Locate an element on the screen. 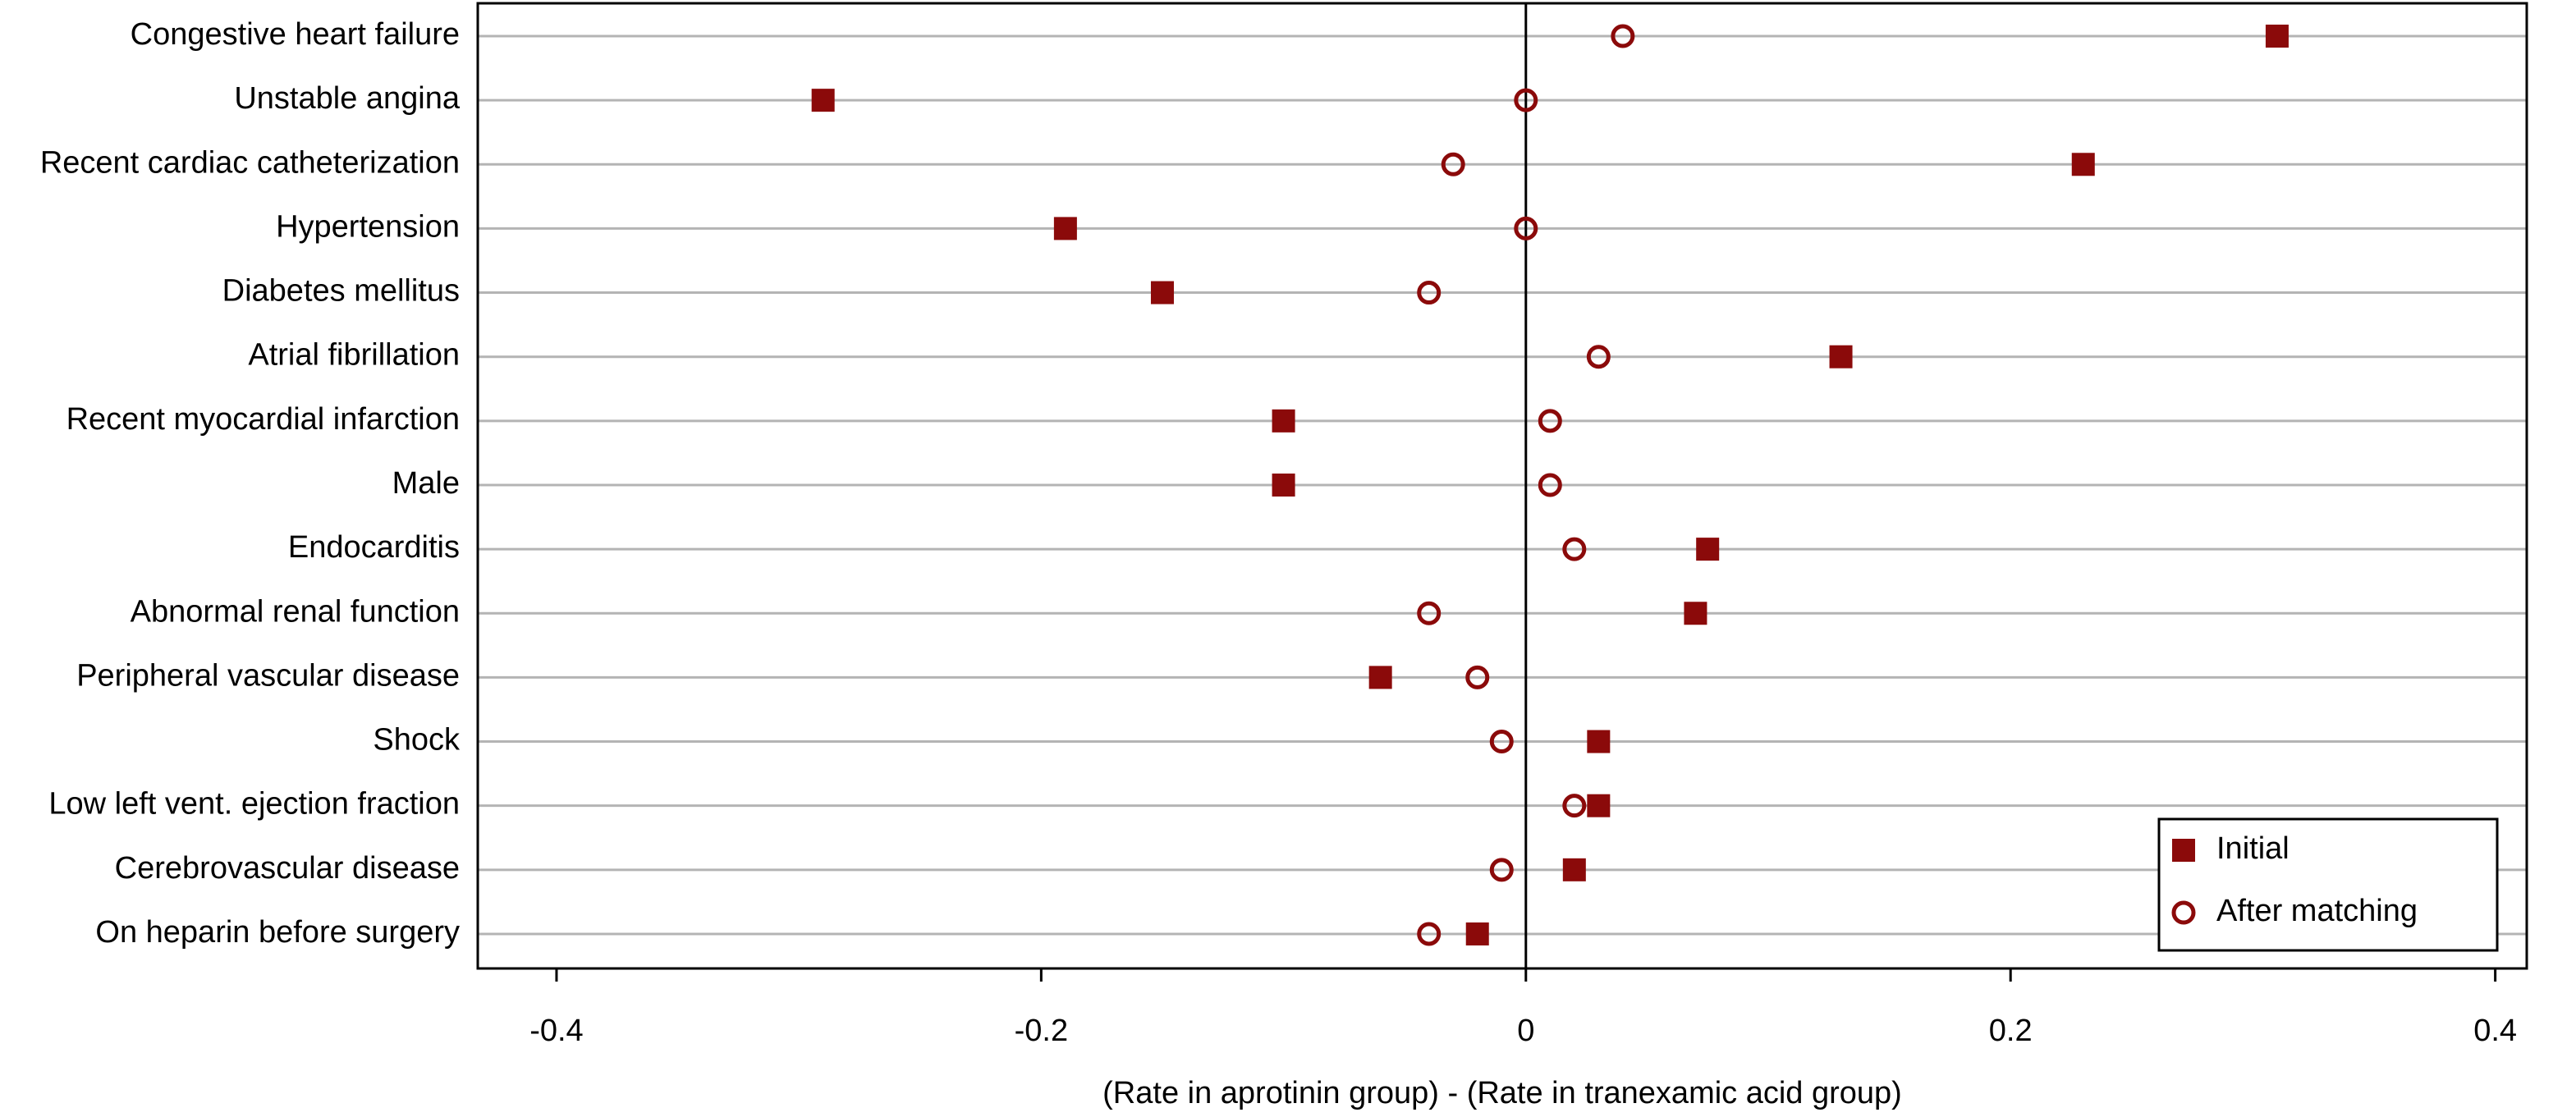 The height and width of the screenshot is (1117, 2576). y-tick-label: Recent cardiac catheterization is located at coordinates (250, 162).